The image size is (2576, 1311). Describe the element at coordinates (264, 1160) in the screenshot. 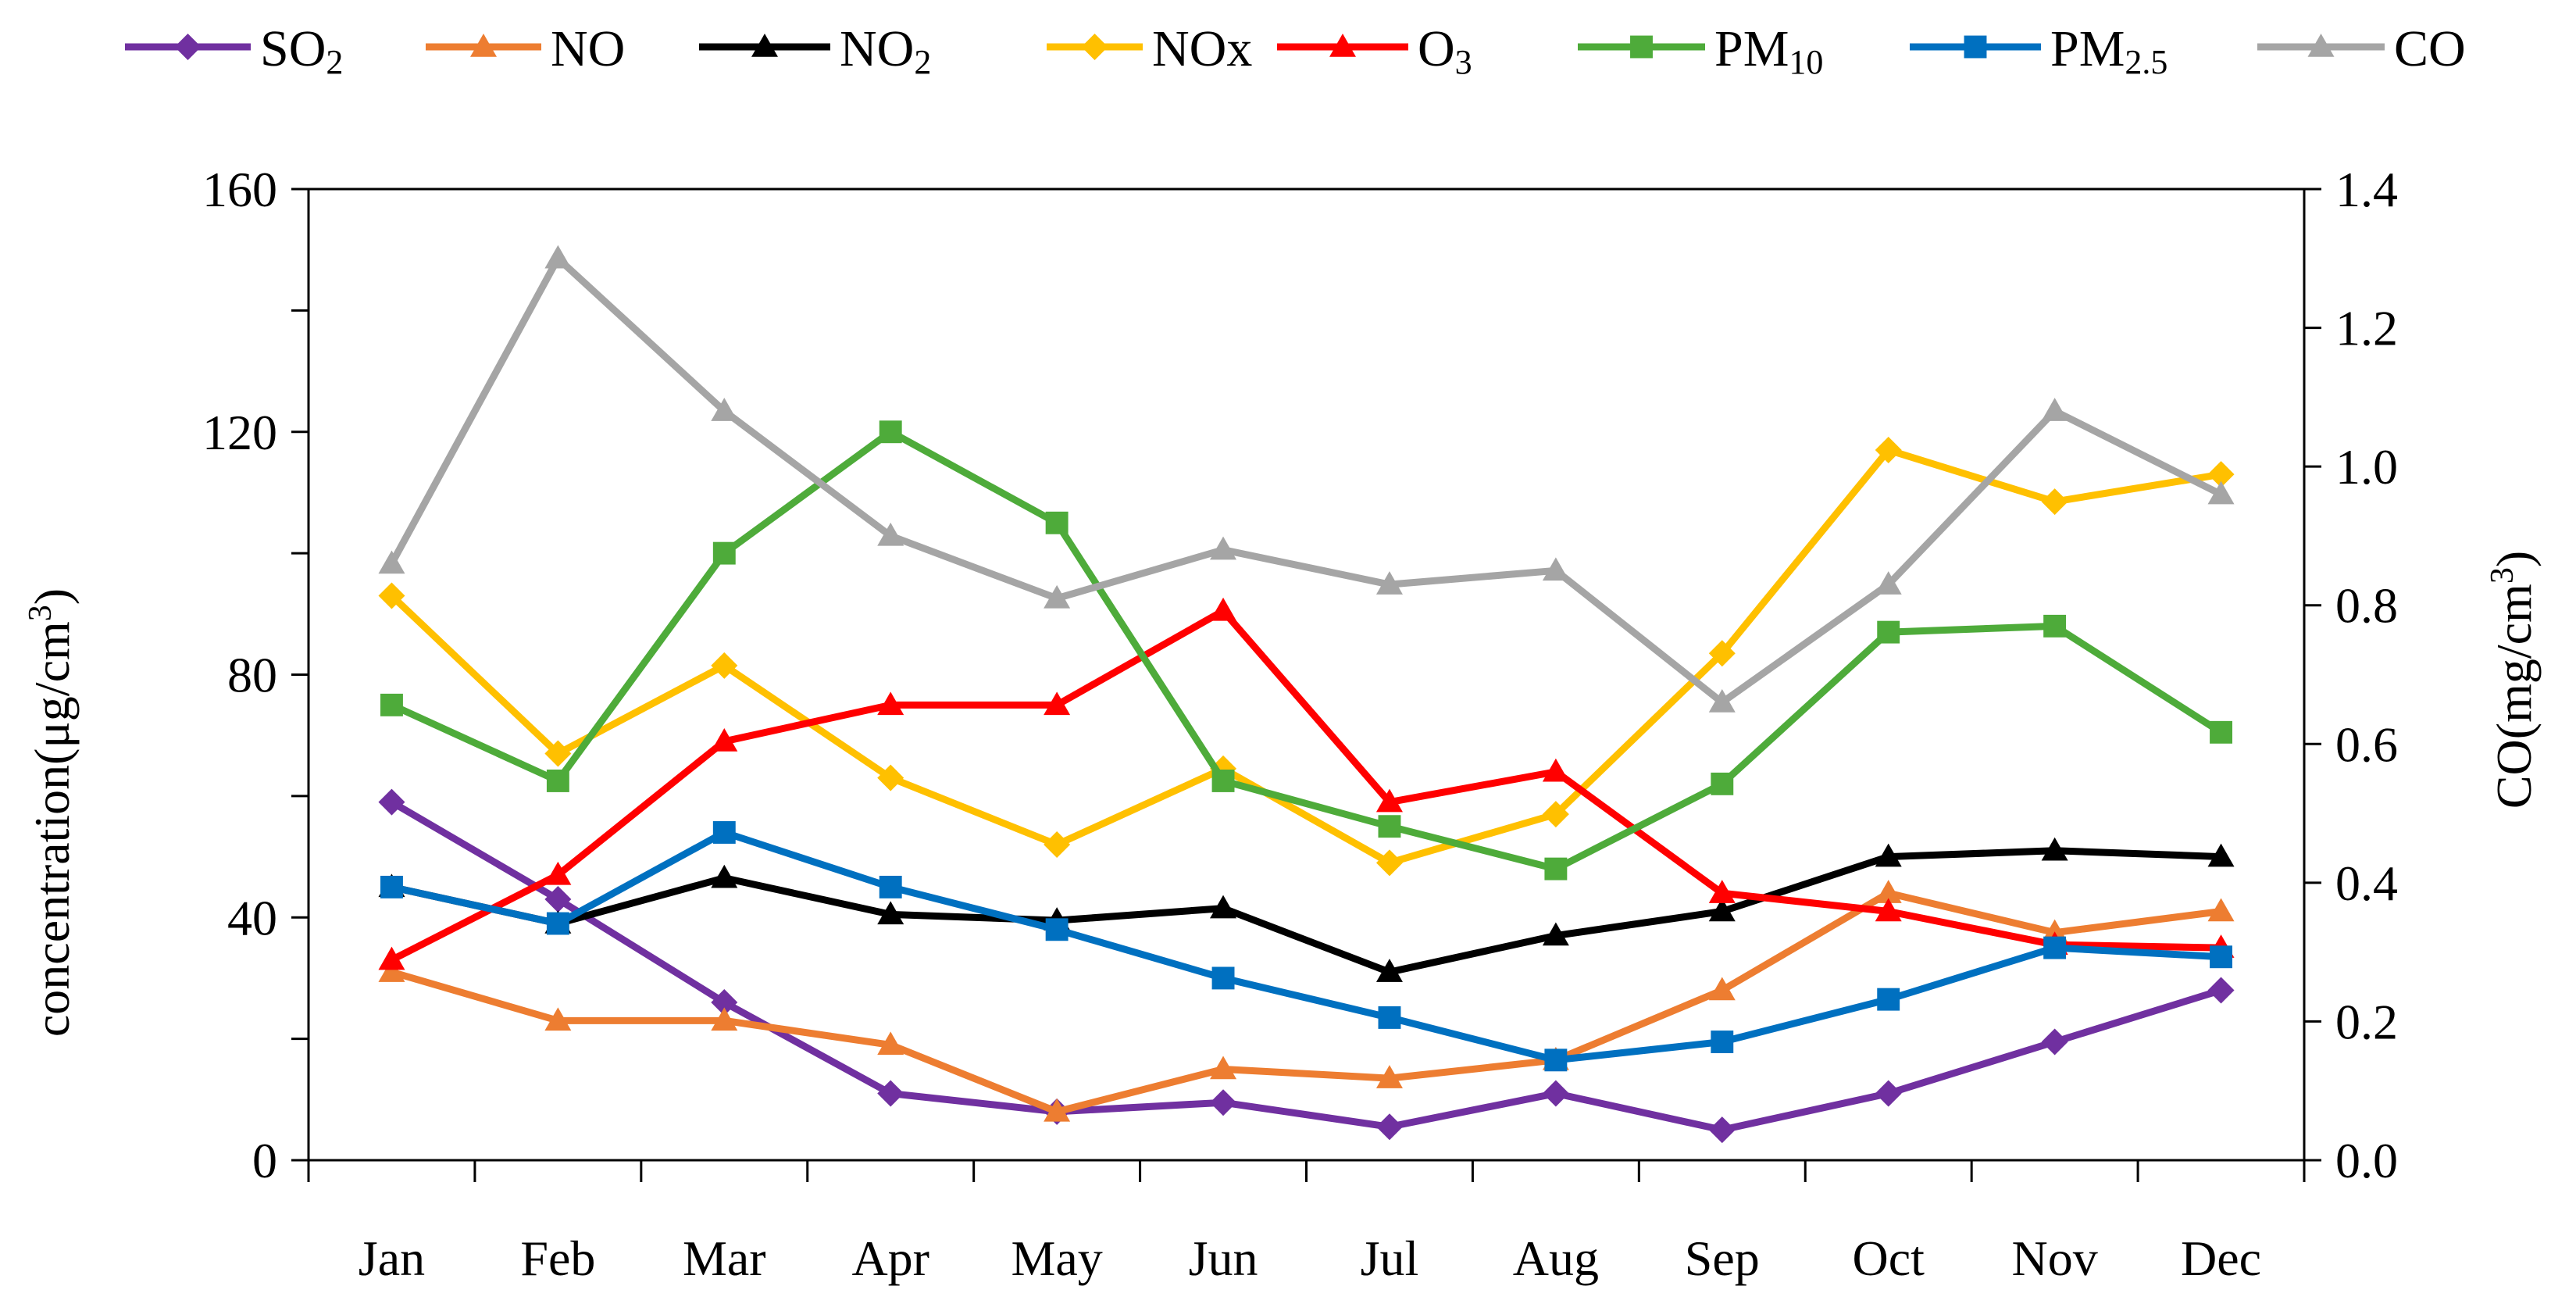

I see `y-tick-label: 0` at that location.